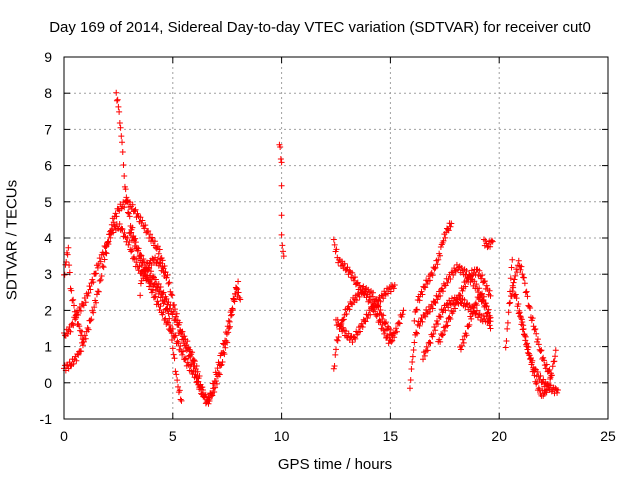 Image resolution: width=640 pixels, height=480 pixels. Describe the element at coordinates (48, 57) in the screenshot. I see `y-tick-label: 9` at that location.